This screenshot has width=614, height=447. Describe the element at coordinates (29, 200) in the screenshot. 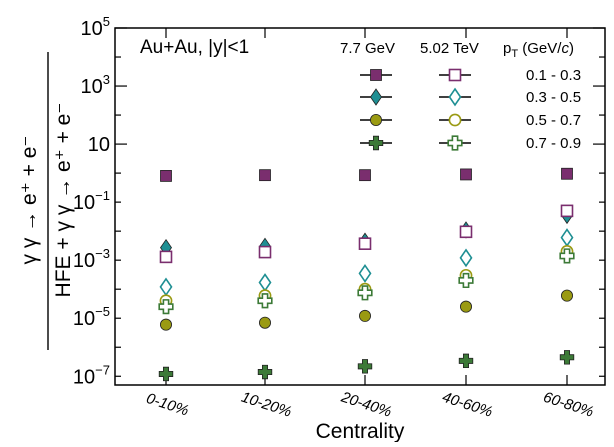

I see `y-axis-title-numerator: γ γ → e⁺ + e⁻` at that location.